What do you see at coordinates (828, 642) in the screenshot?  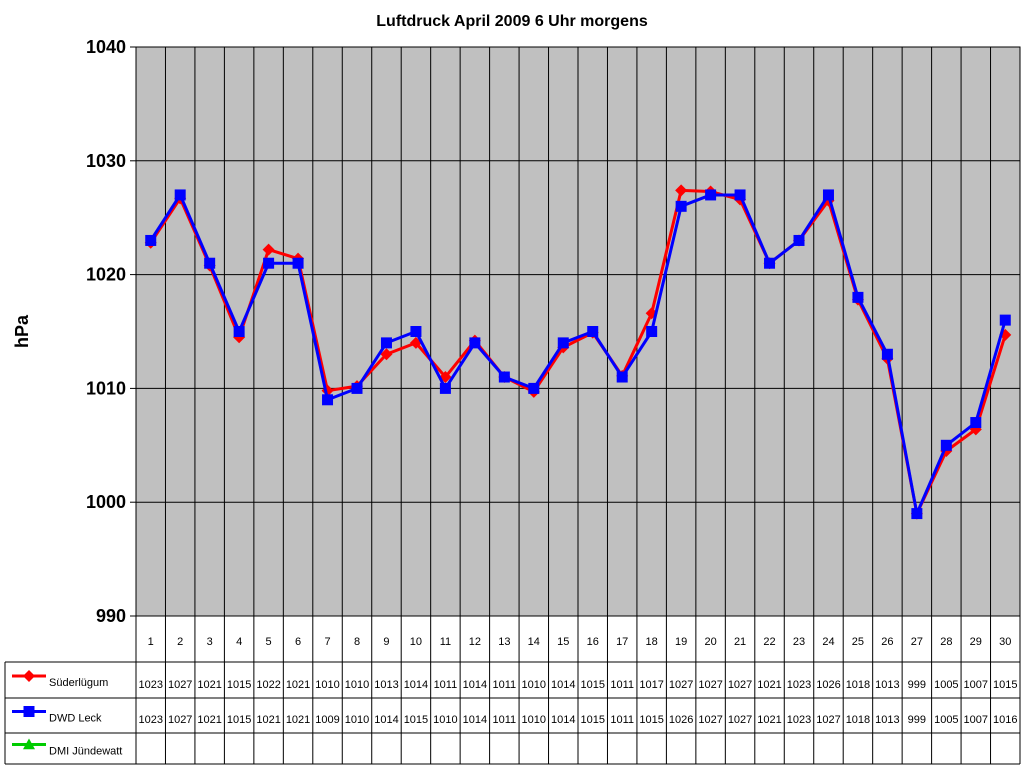 I see `x-tick-label: 24` at bounding box center [828, 642].